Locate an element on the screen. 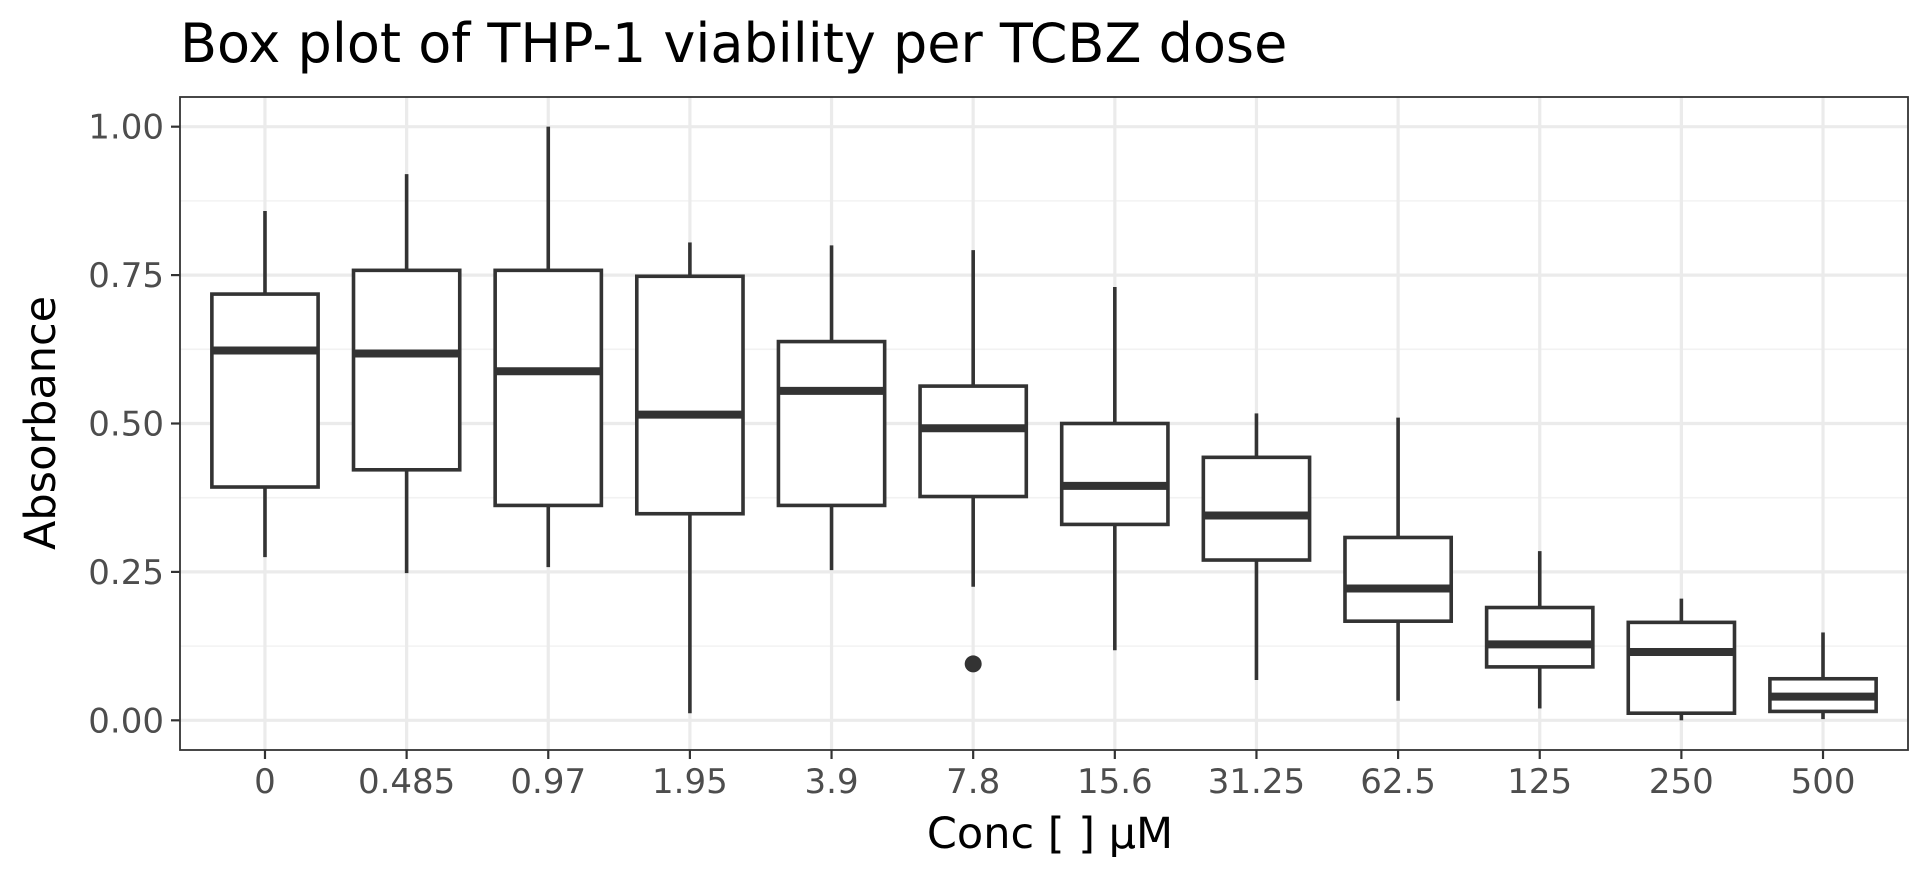 Image resolution: width=1921 pixels, height=878 pixels. x-tick-label: 15.6 is located at coordinates (1115, 782).